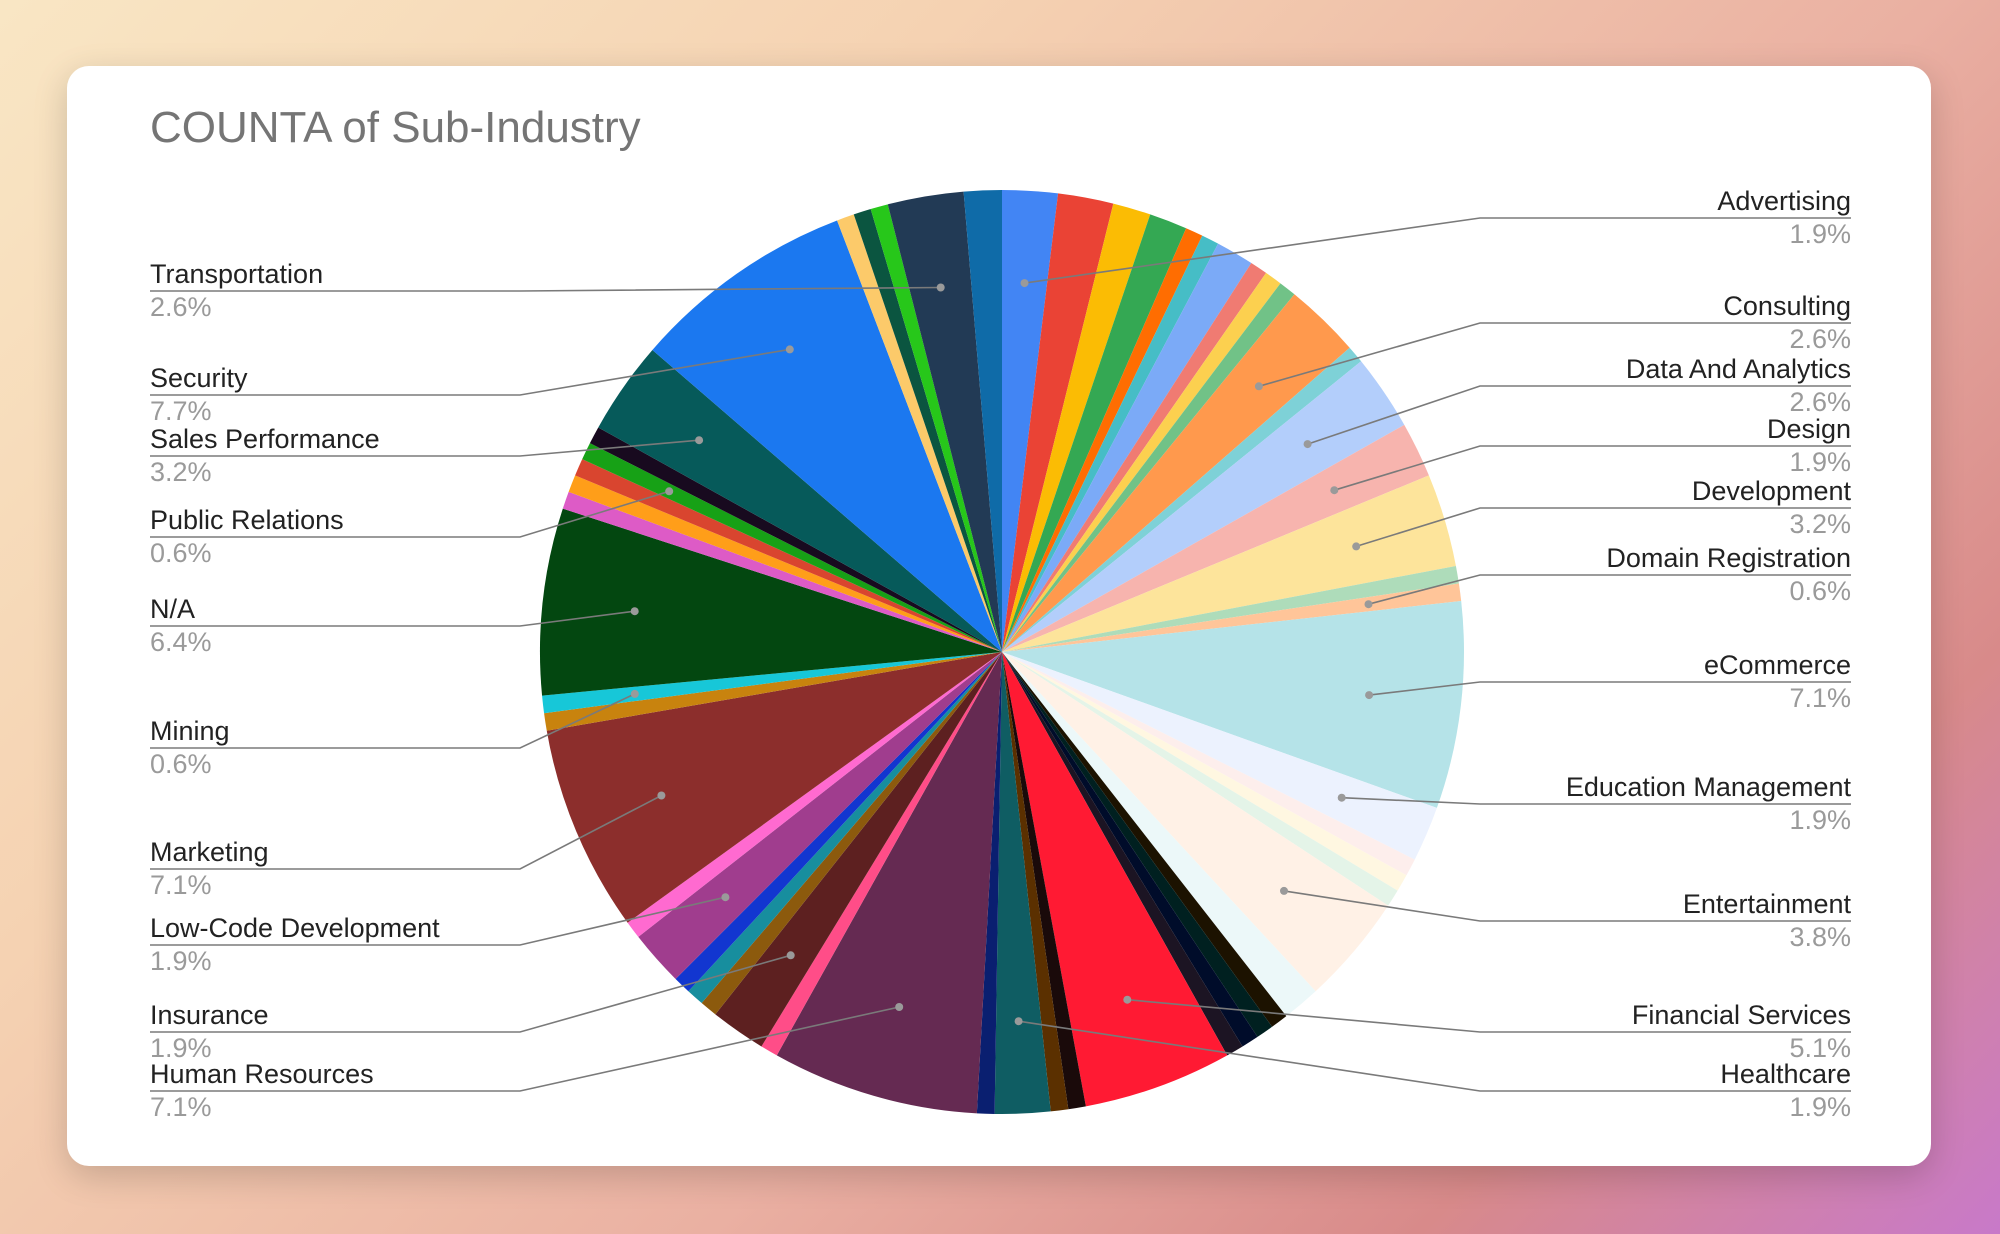  What do you see at coordinates (190, 731) in the screenshot?
I see `label-mining: Mining` at bounding box center [190, 731].